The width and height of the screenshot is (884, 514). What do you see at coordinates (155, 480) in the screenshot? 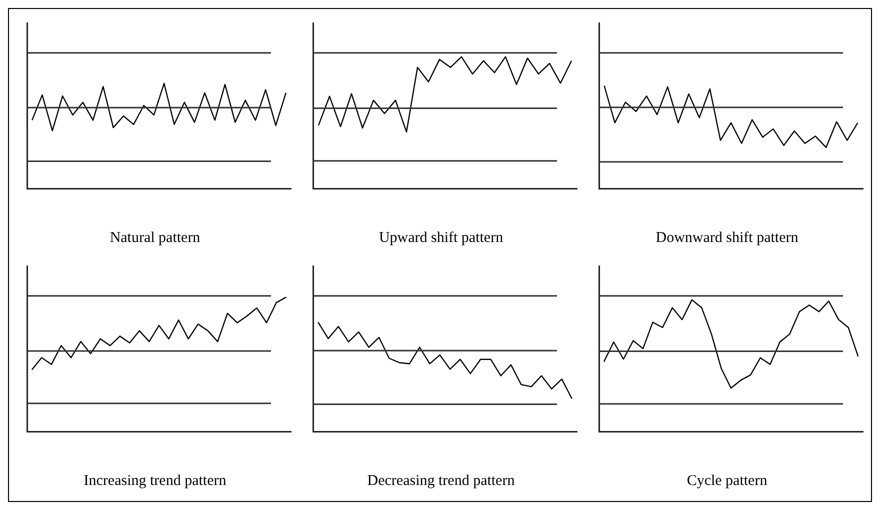
I see `text: Increasing trend pattern` at bounding box center [155, 480].